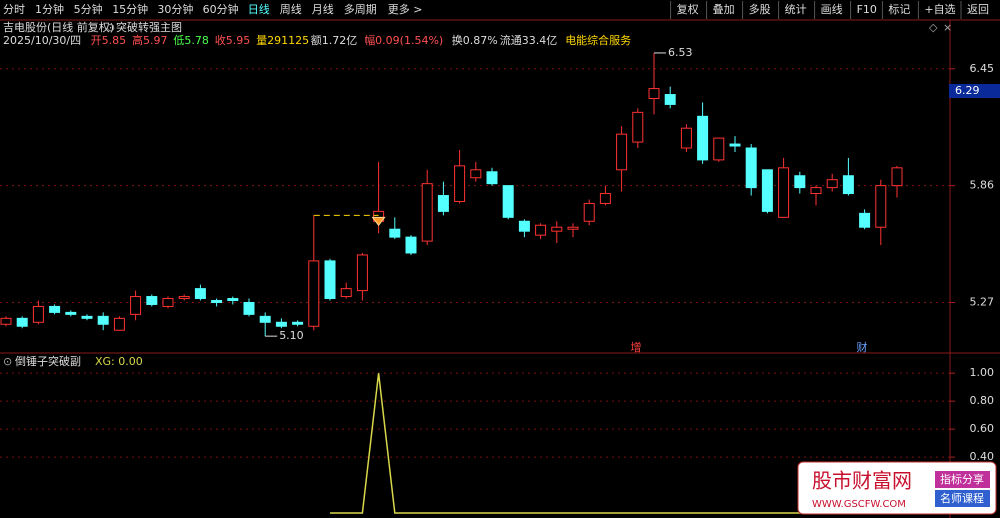 The height and width of the screenshot is (518, 1000). What do you see at coordinates (982, 428) in the screenshot?
I see `y-tick-label: 0.60` at bounding box center [982, 428].